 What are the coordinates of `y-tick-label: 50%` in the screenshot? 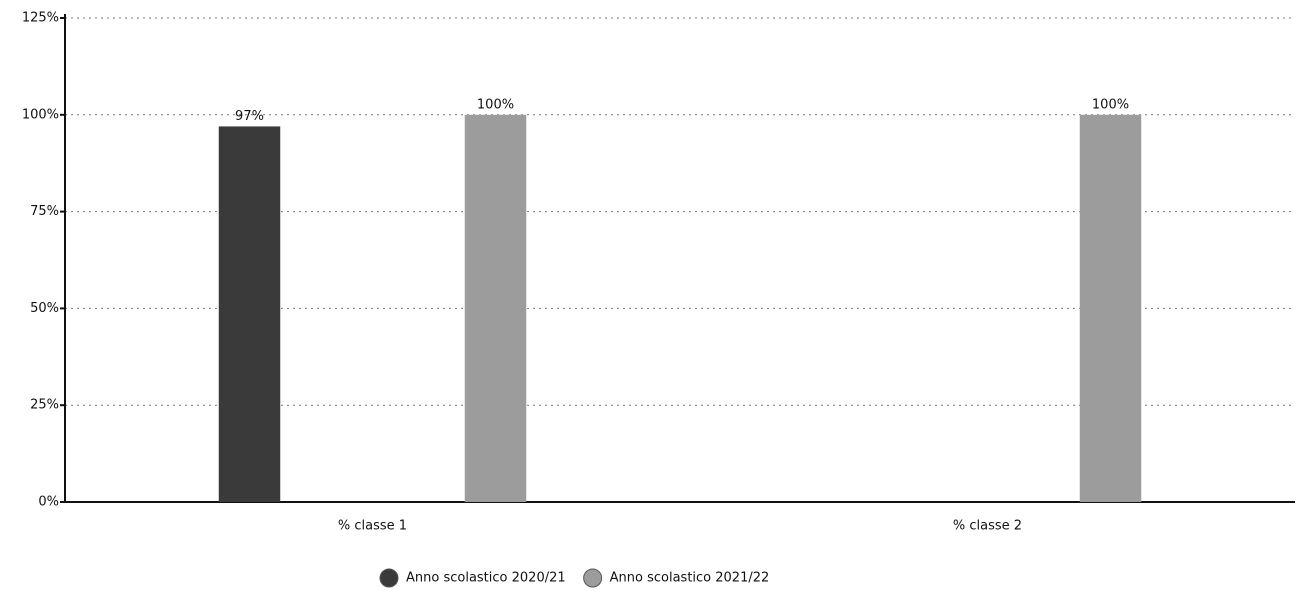 It's located at (44, 308).